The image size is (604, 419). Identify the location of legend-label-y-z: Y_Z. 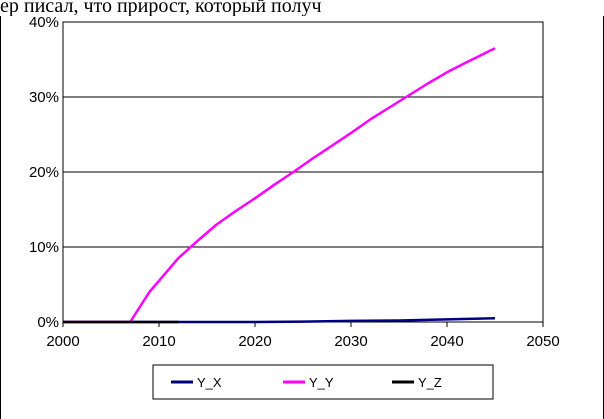
(430, 382).